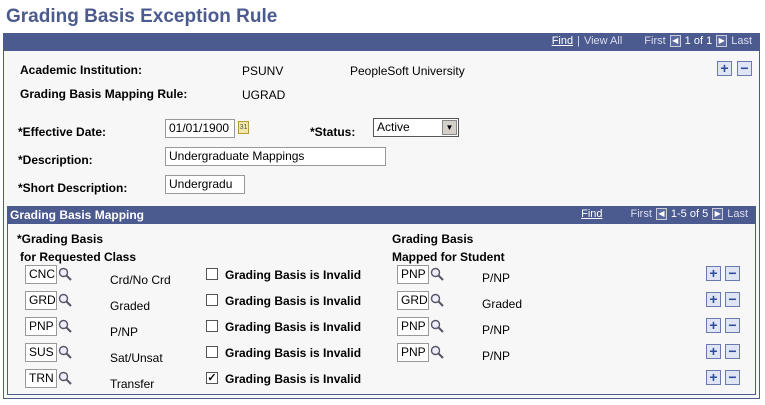 The height and width of the screenshot is (405, 765). What do you see at coordinates (407, 71) in the screenshot?
I see `institution-name: PeopleSoft University` at bounding box center [407, 71].